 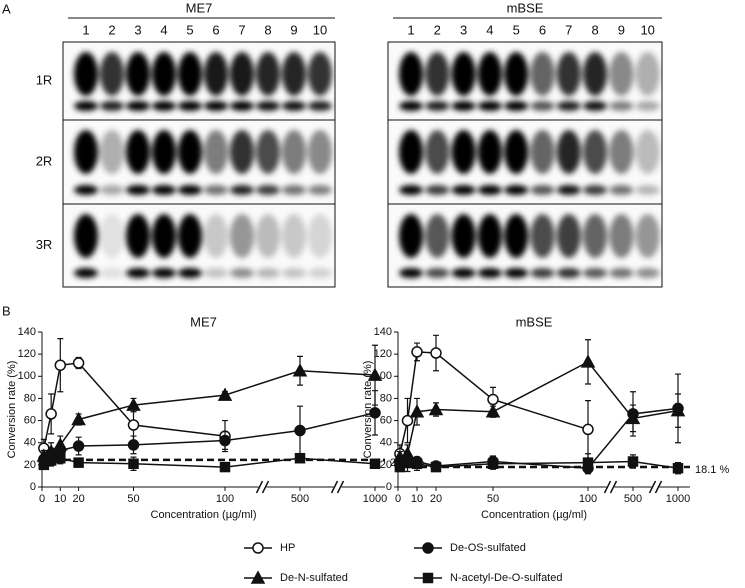 What do you see at coordinates (534, 321) in the screenshot?
I see `chart-title: mBSE` at bounding box center [534, 321].